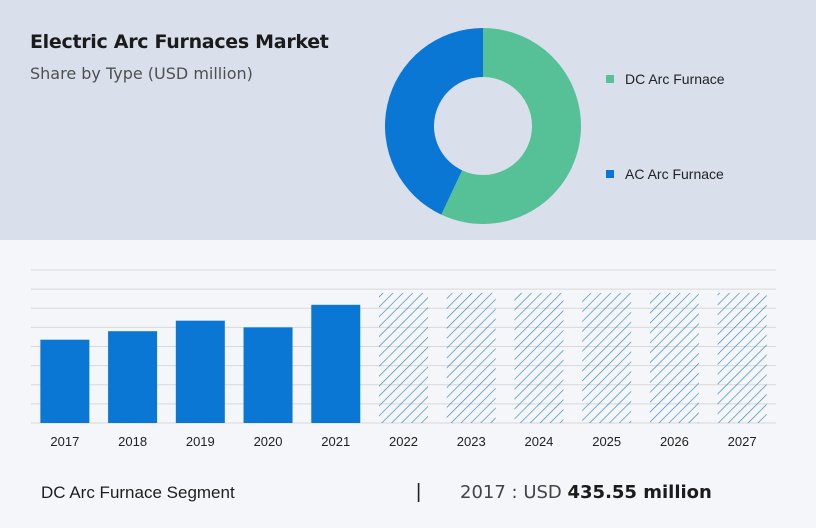 The width and height of the screenshot is (816, 528). Describe the element at coordinates (539, 357) in the screenshot. I see `forecast-bar-2024` at that location.